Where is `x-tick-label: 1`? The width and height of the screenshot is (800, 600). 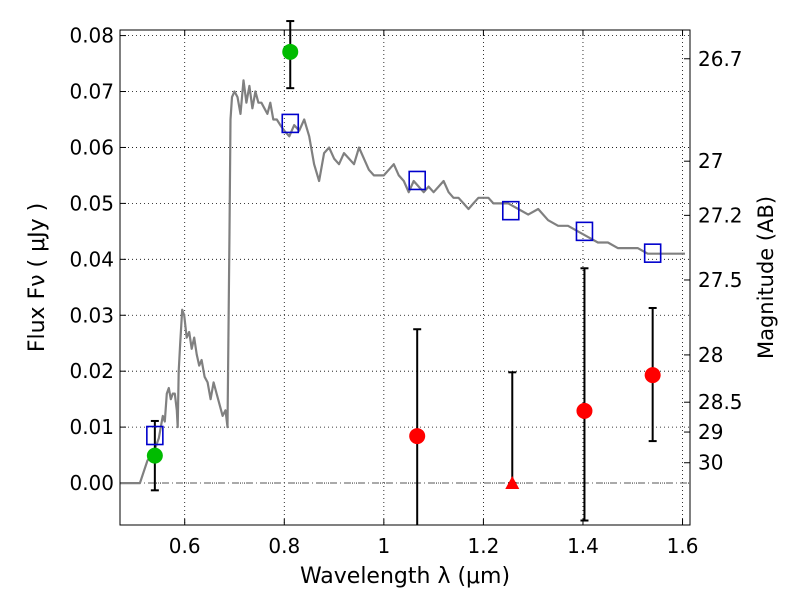
x-tick-label: 1 is located at coordinates (383, 546).